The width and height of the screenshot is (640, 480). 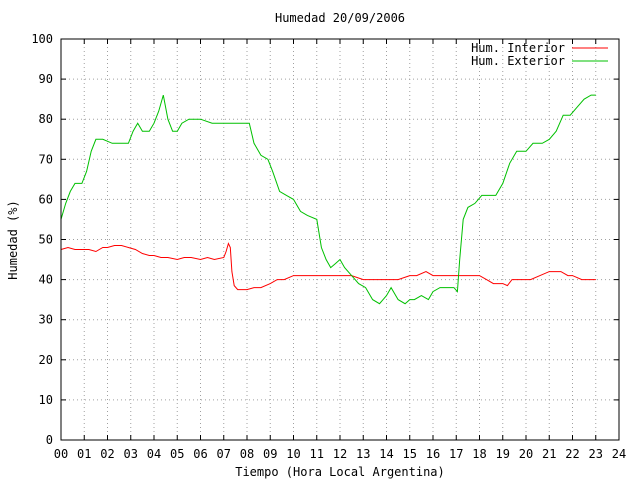 What do you see at coordinates (456, 454) in the screenshot?
I see `x-tick-label: 17` at bounding box center [456, 454].